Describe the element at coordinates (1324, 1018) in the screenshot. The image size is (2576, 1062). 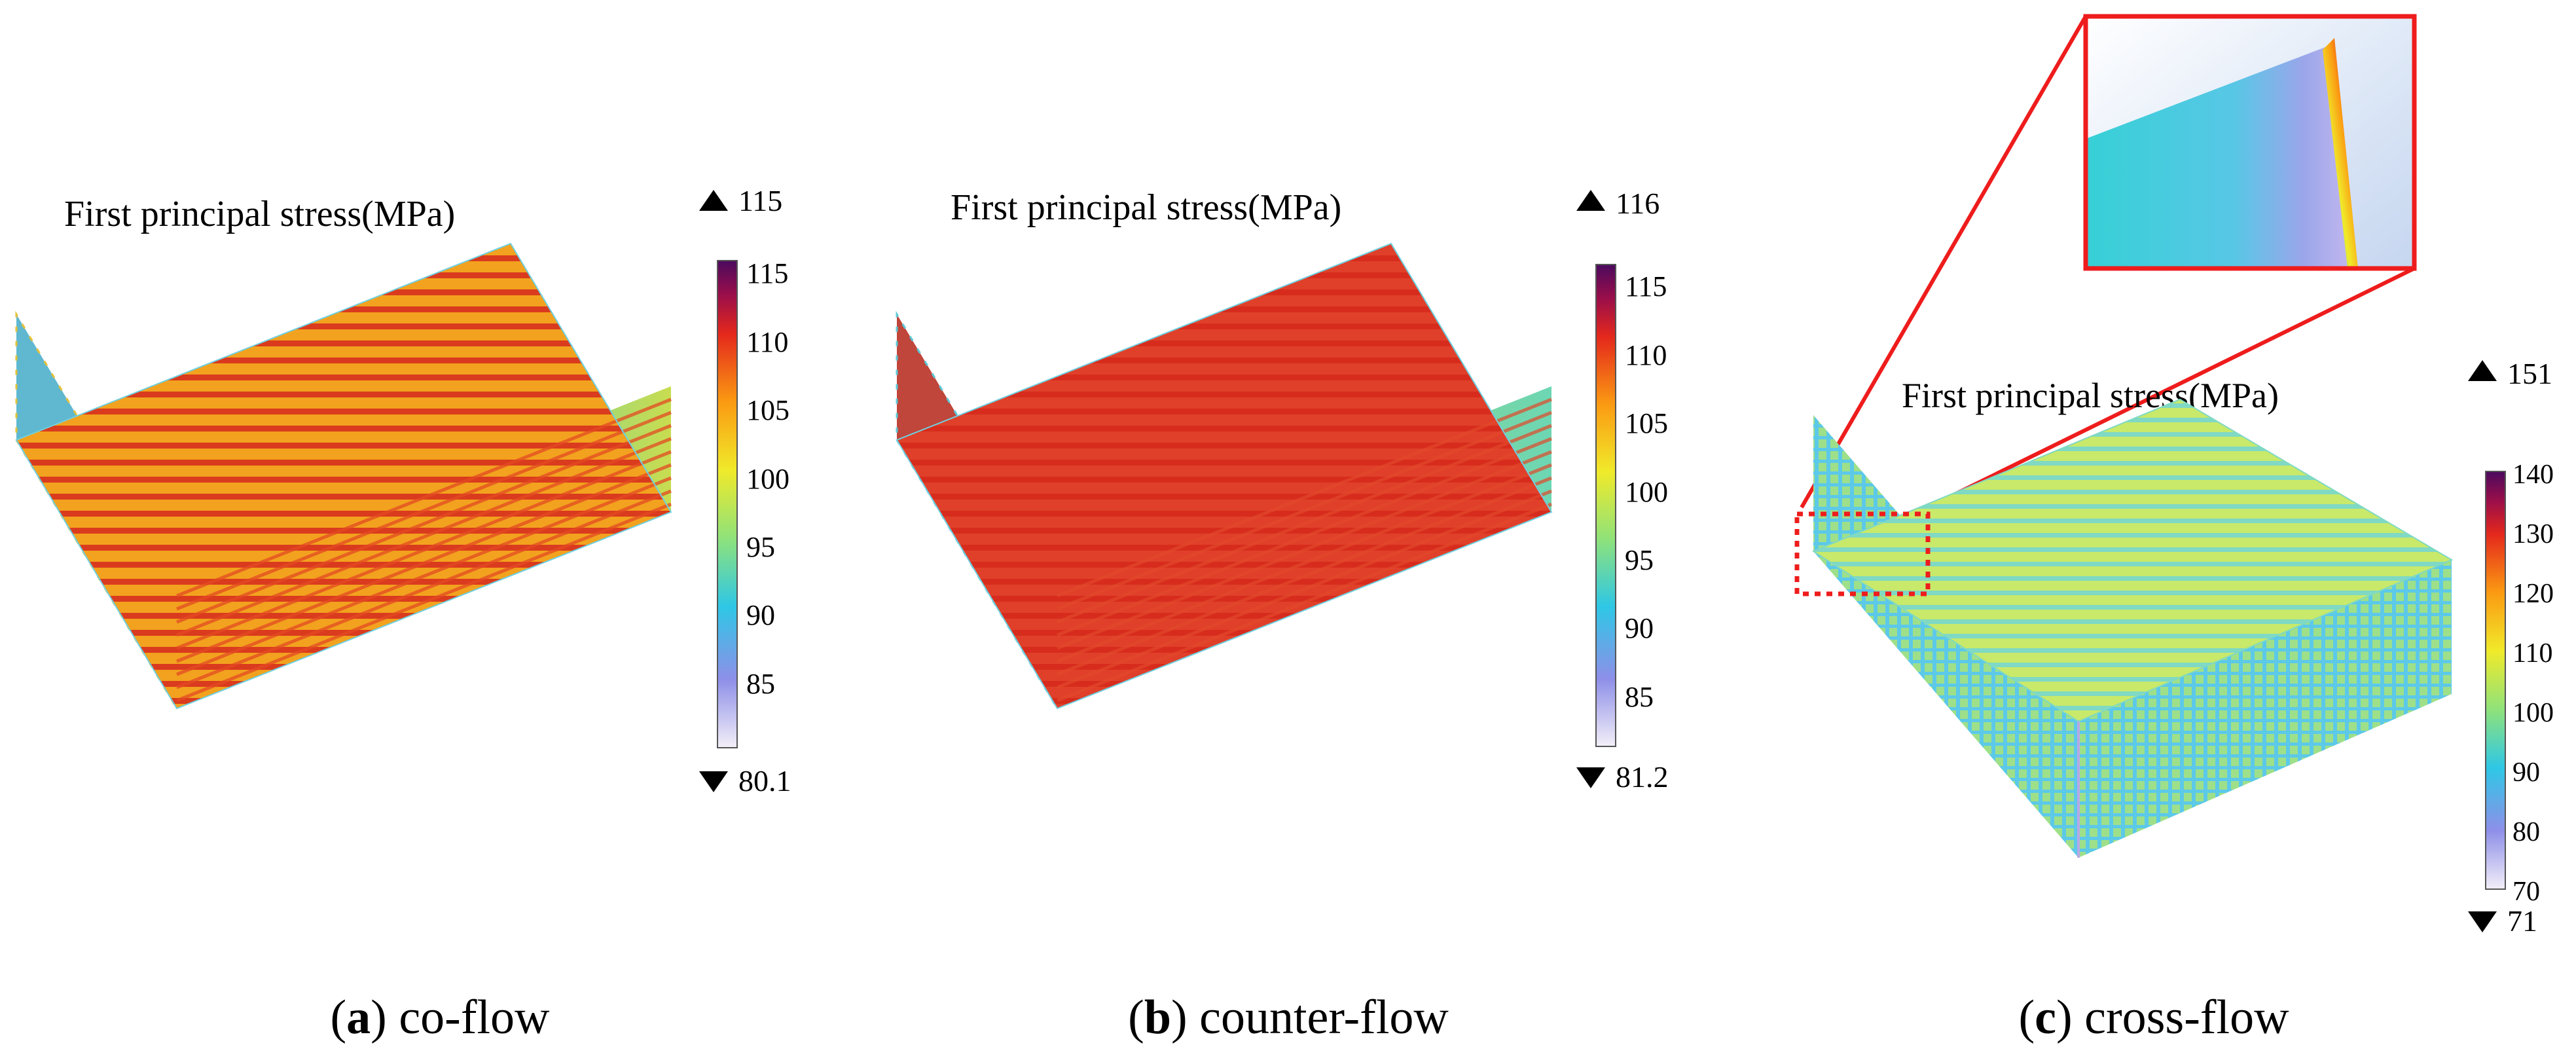
I see `panel-b-caption-text: counter-flow` at that location.